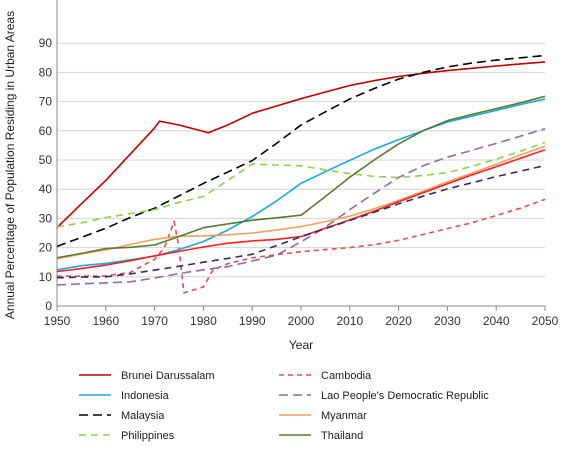  I want to click on legend-item: Indonesia, so click(124, 396).